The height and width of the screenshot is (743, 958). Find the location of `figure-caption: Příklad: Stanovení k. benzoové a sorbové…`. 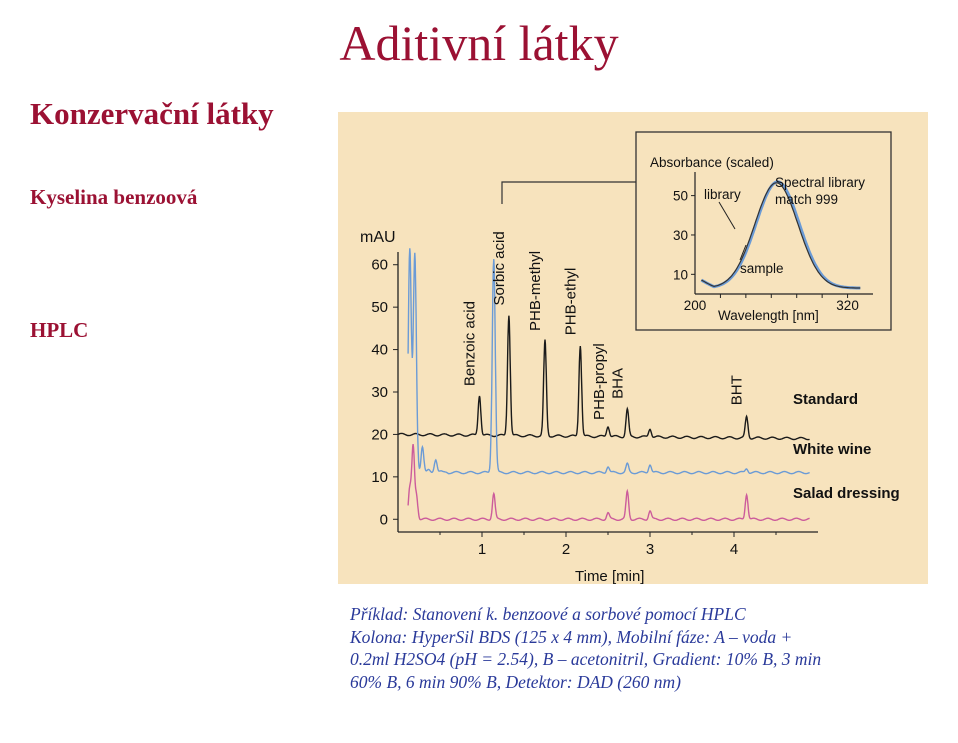

figure-caption: Příklad: Stanovení k. benzoové a sorbové… is located at coordinates (645, 648).